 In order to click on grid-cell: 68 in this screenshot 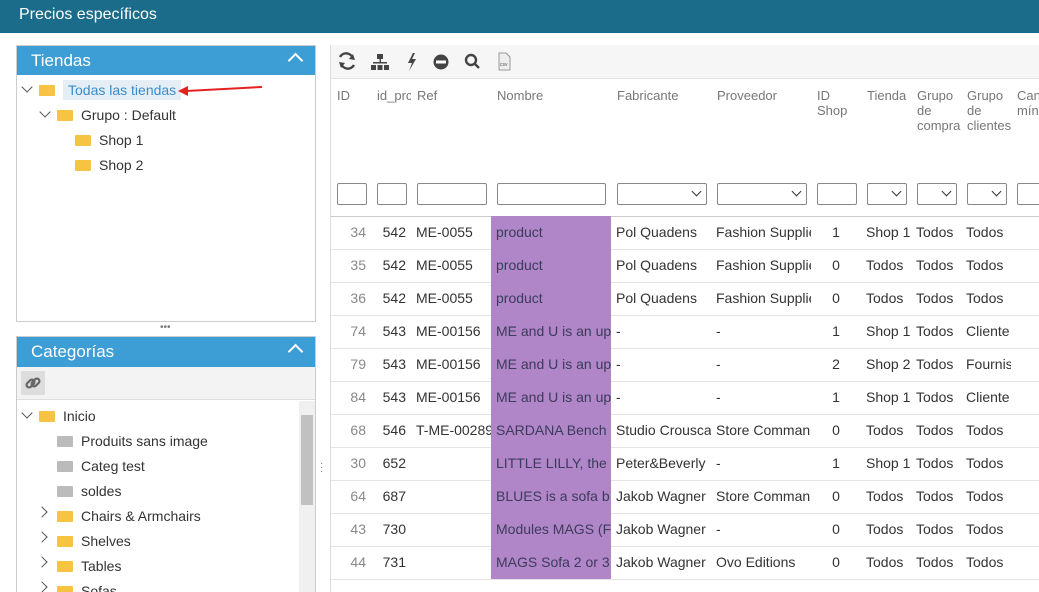, I will do `click(358, 430)`.